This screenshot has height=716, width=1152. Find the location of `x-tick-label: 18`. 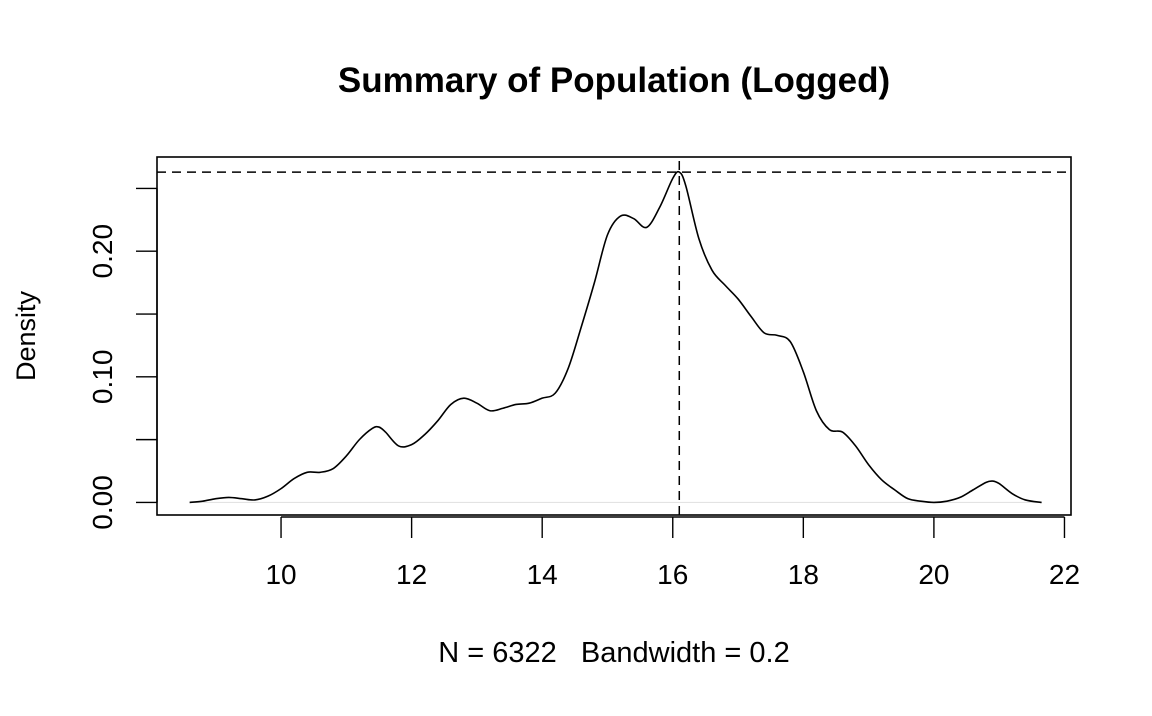

x-tick-label: 18 is located at coordinates (803, 574).